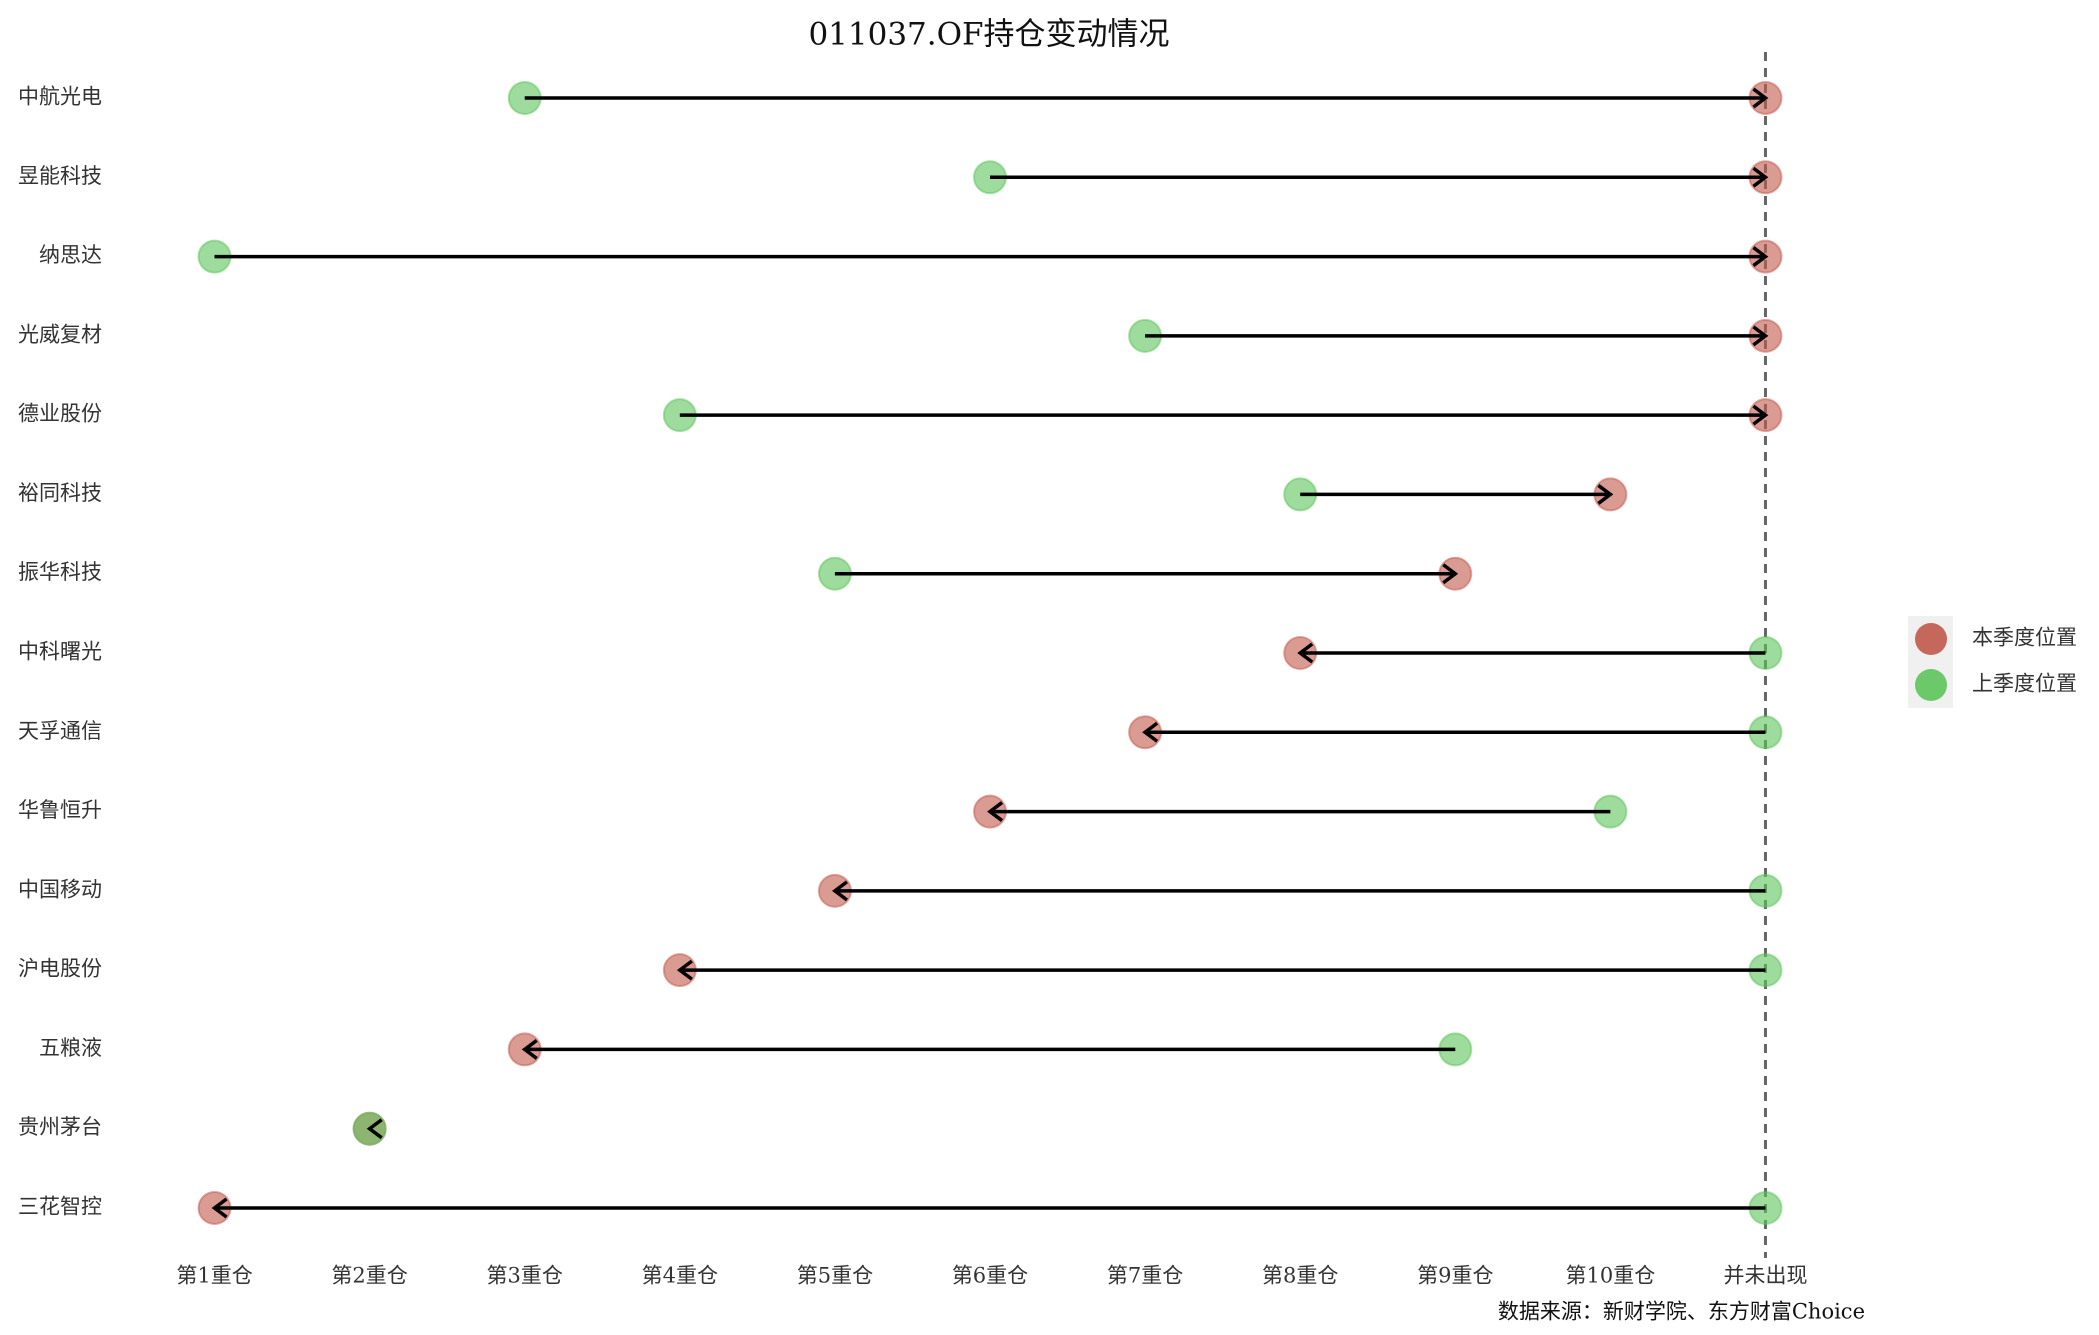  Describe the element at coordinates (990, 1276) in the screenshot. I see `x-tick-label: 第6重仓` at that location.